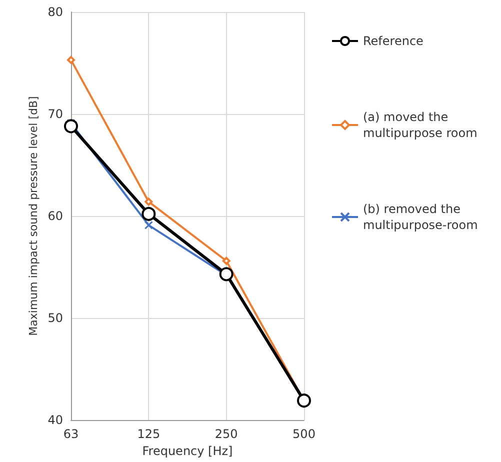  I want to click on y-tick-label: 60, so click(55, 216).